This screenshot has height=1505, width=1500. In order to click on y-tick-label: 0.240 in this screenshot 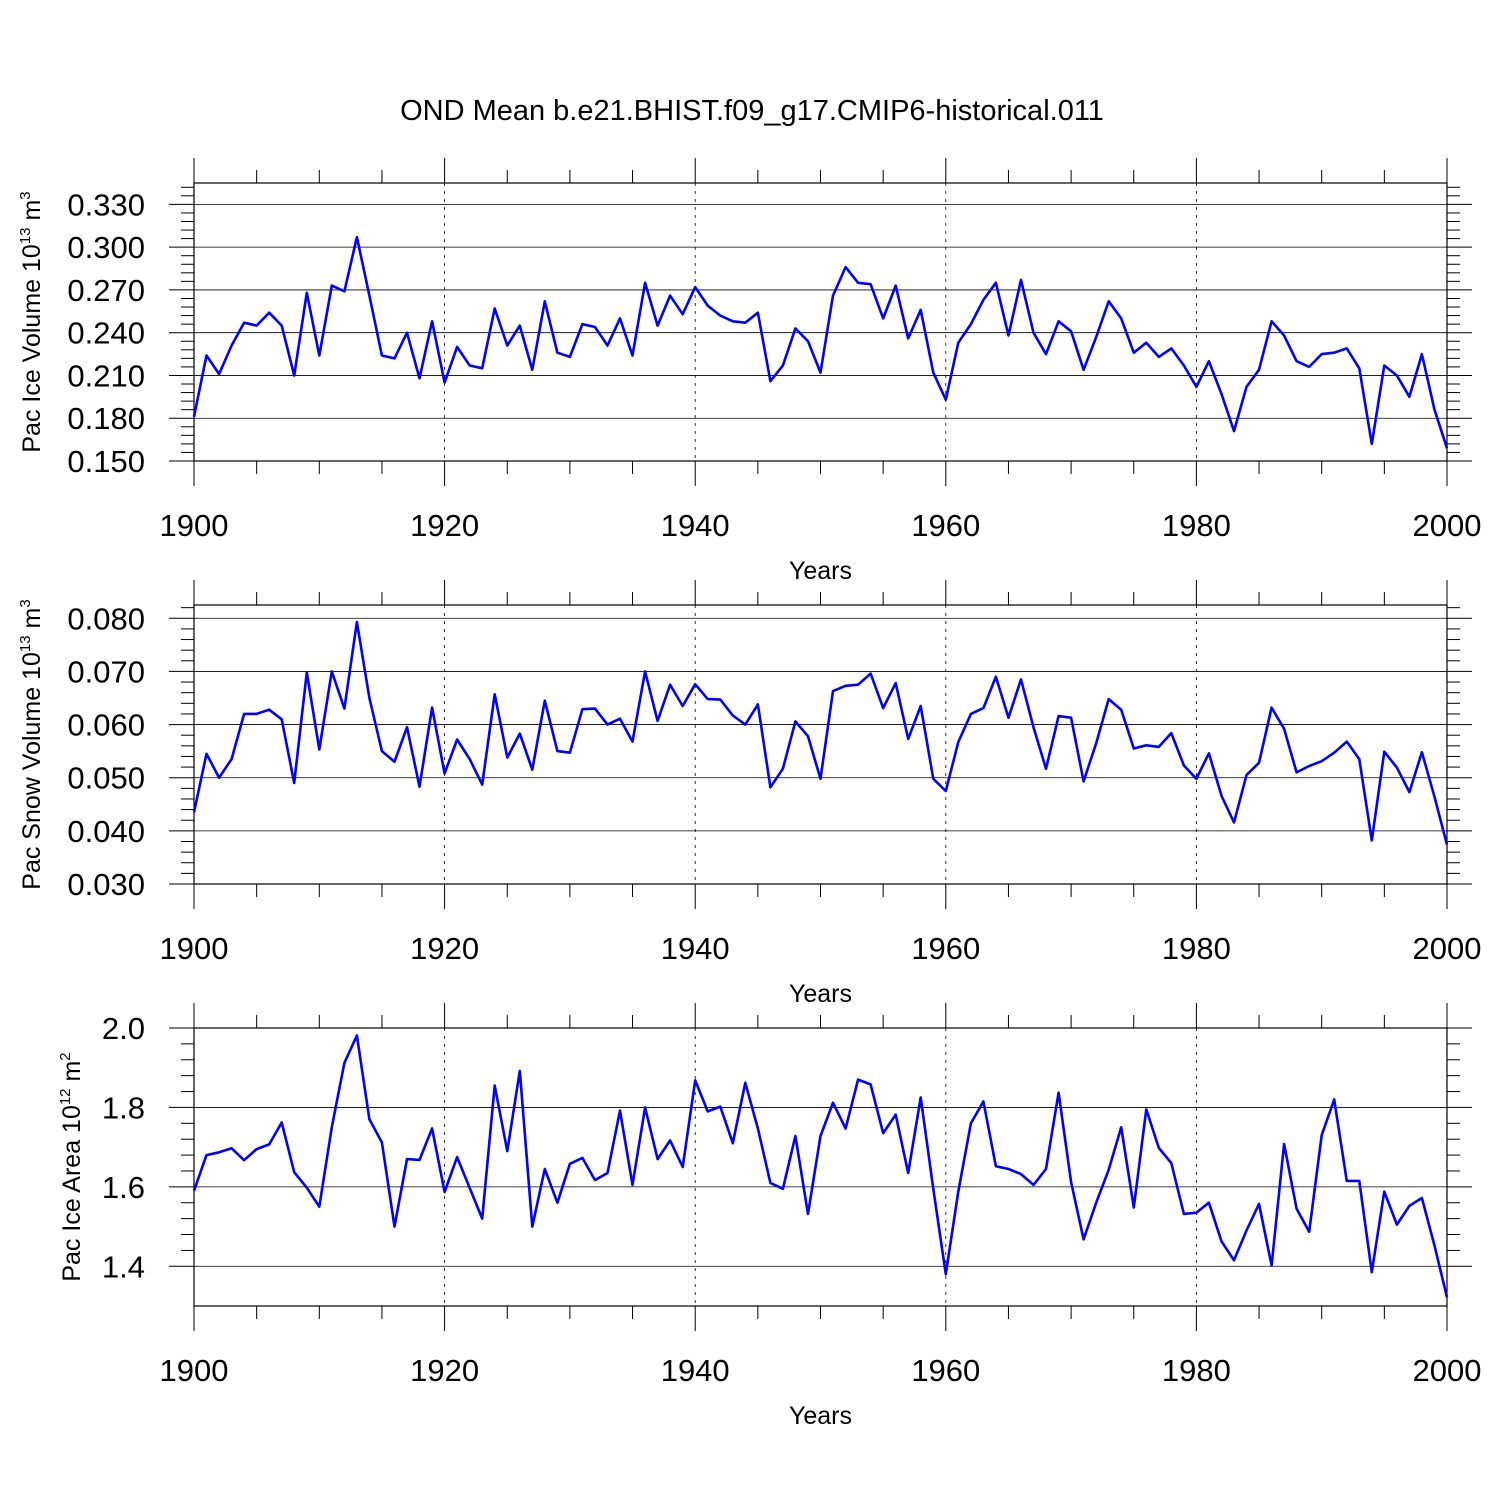, I will do `click(106, 333)`.